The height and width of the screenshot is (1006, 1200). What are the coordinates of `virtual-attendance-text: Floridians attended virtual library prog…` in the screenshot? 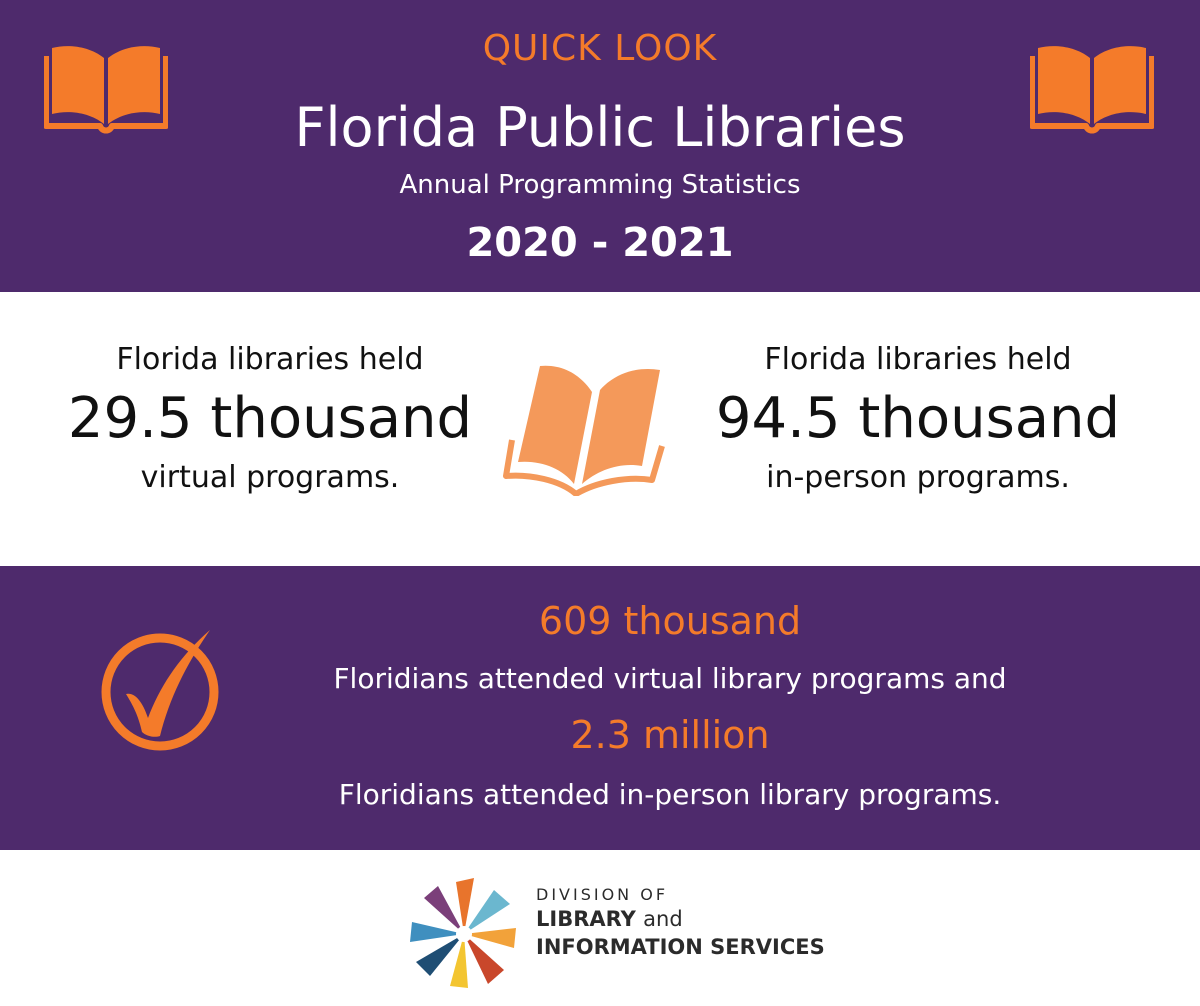 It's located at (670, 678).